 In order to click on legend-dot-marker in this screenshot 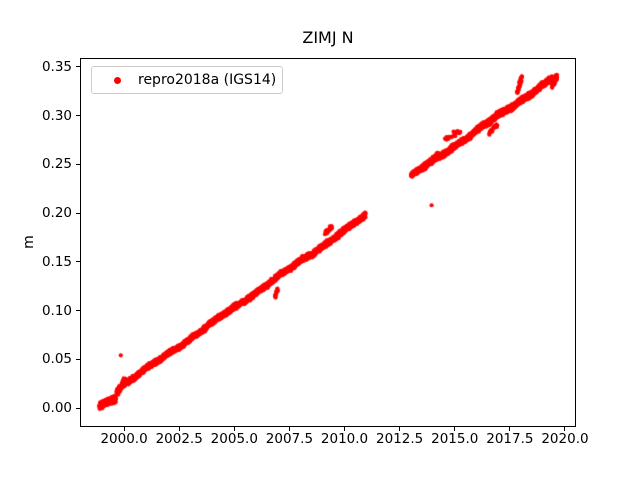, I will do `click(117, 80)`.